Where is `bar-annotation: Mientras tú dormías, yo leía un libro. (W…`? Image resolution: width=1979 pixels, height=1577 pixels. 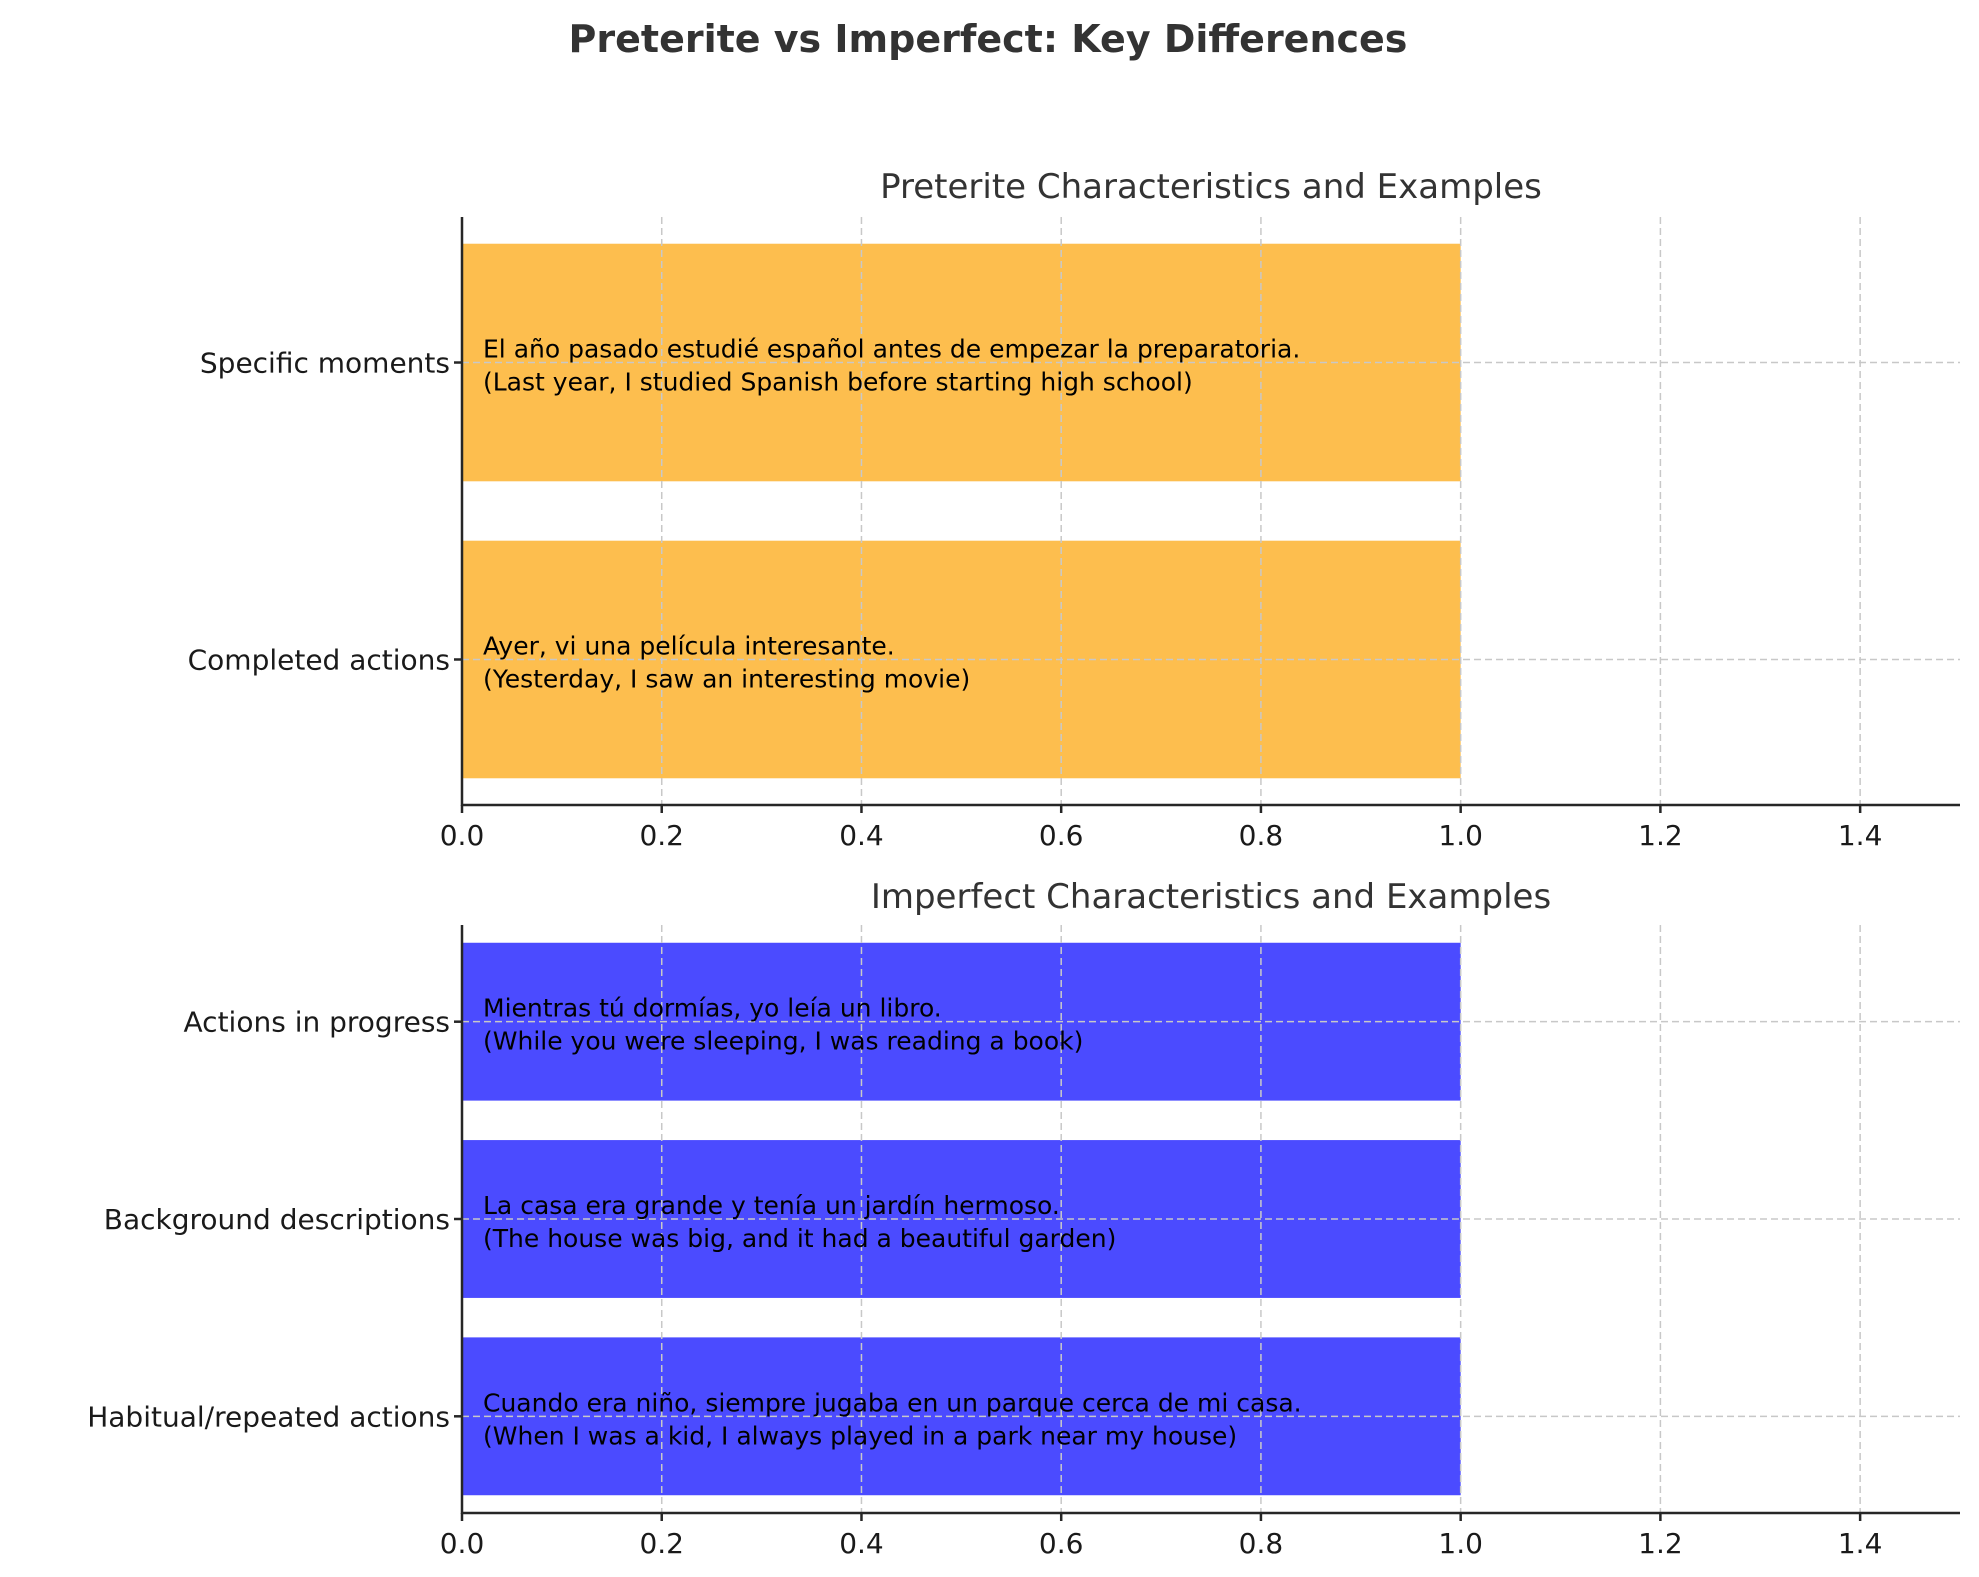 bar-annotation: Mientras tú dormías, yo leía un libro. (W… is located at coordinates (783, 1025).